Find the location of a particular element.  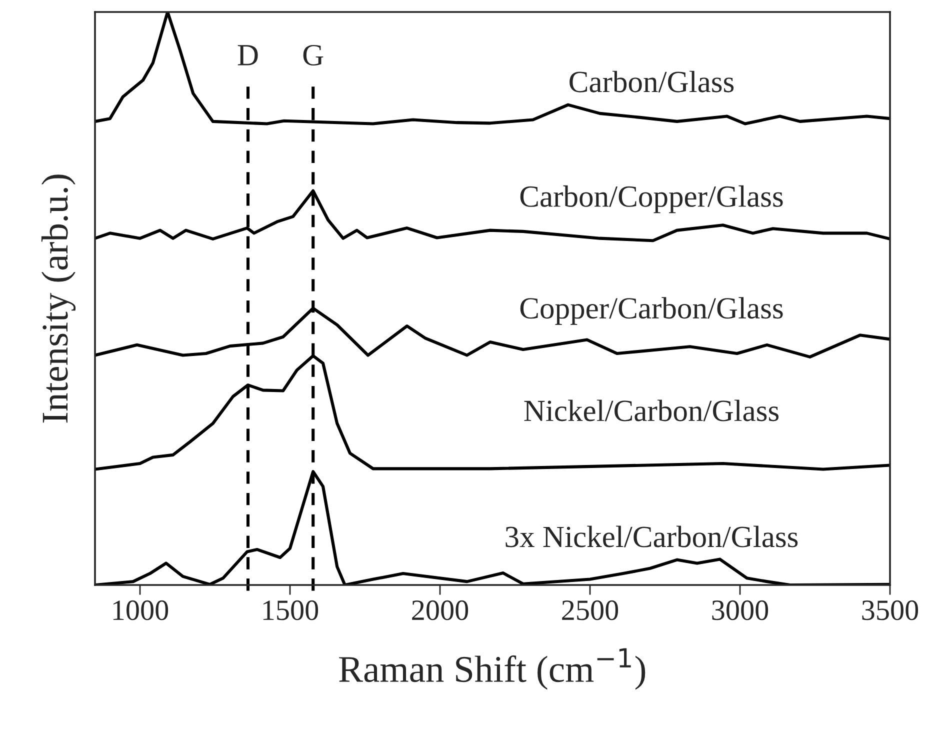

x-tick-label: 2500 is located at coordinates (590, 610).